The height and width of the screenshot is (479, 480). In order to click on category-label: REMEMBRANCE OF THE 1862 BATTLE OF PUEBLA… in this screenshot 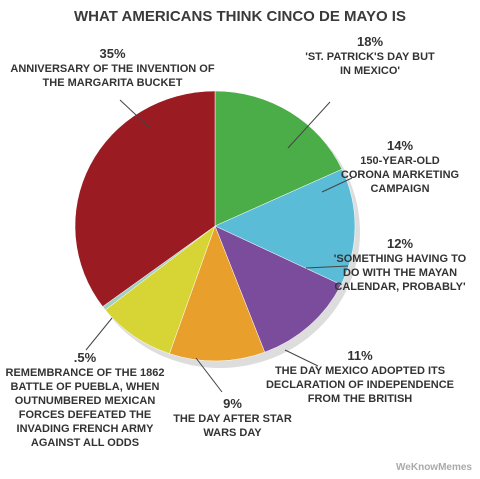, I will do `click(85, 408)`.